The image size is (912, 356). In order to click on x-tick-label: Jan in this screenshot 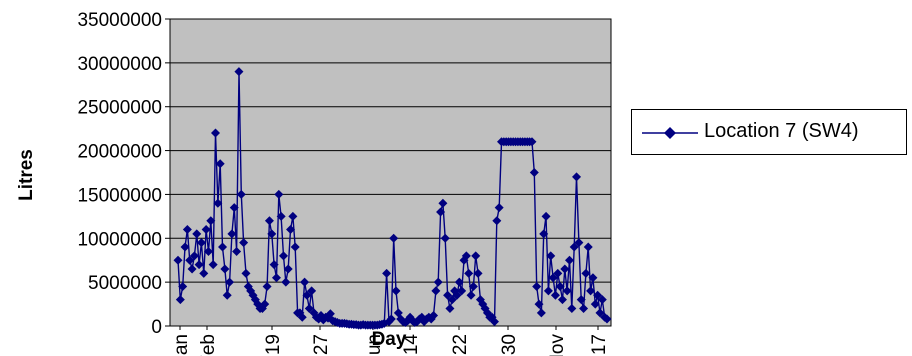, I will do `click(181, 345)`.